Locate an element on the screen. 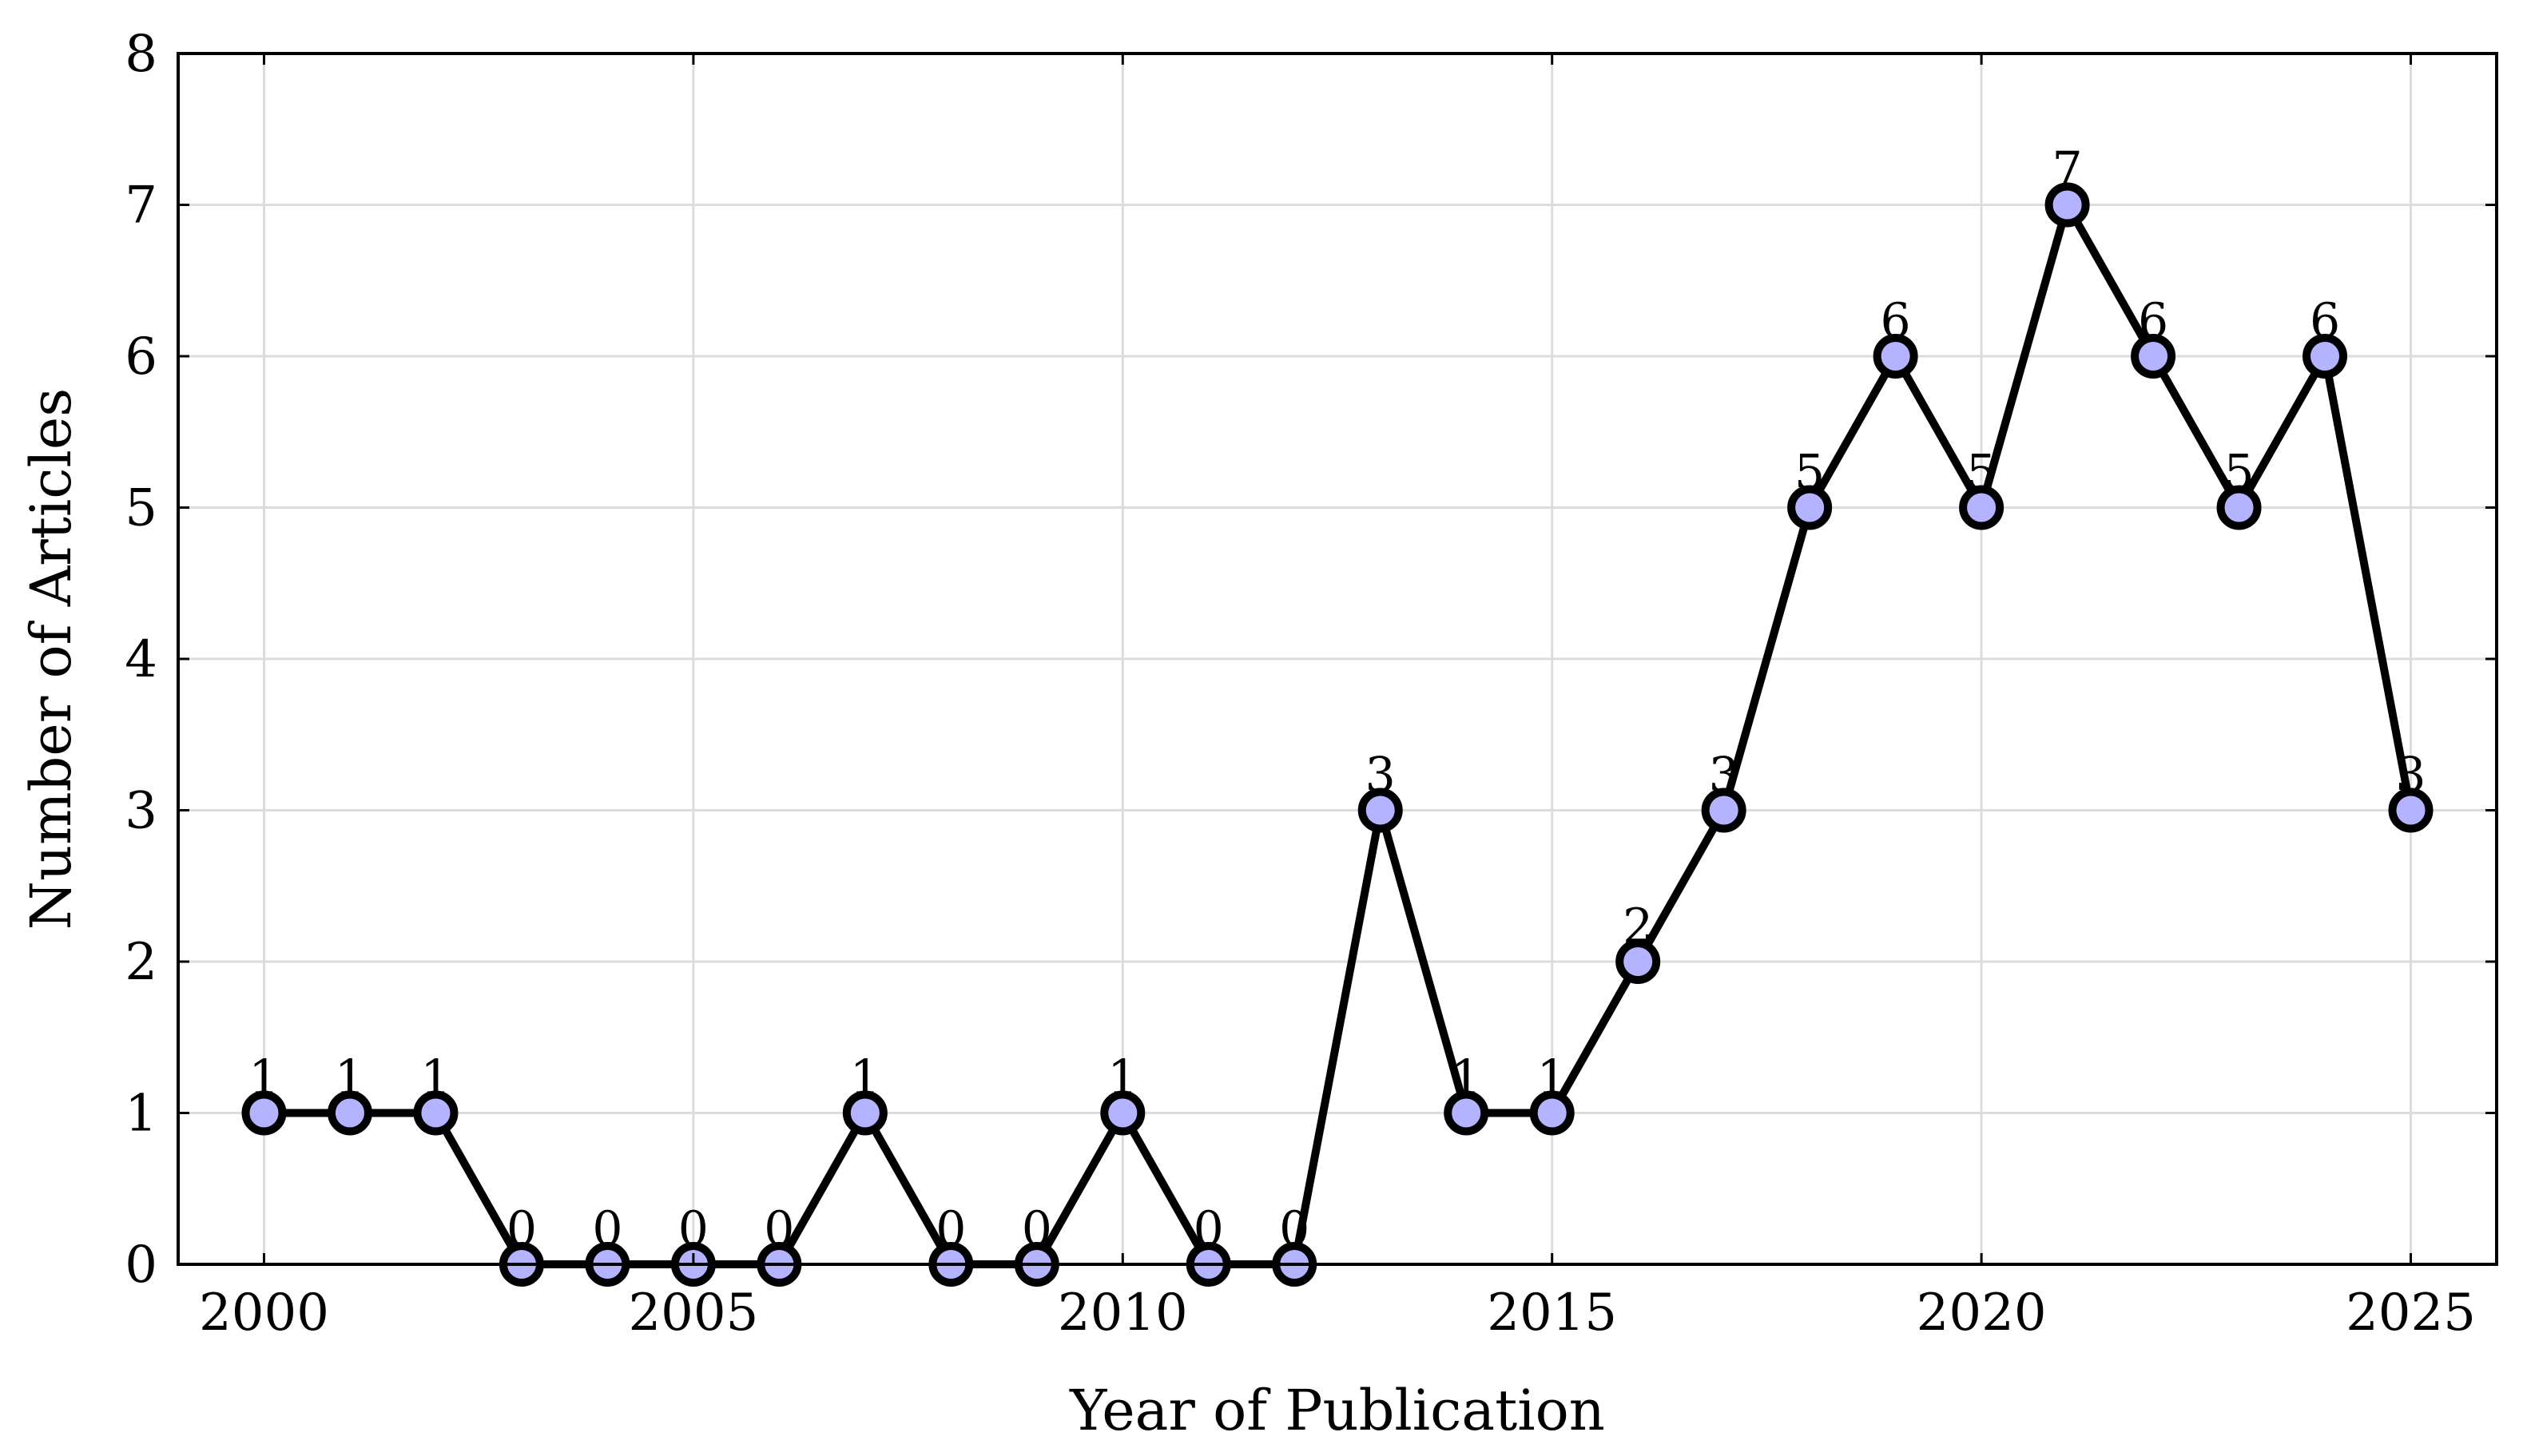 The image size is (2523, 1456). y-tick-label: 5 is located at coordinates (141, 508).